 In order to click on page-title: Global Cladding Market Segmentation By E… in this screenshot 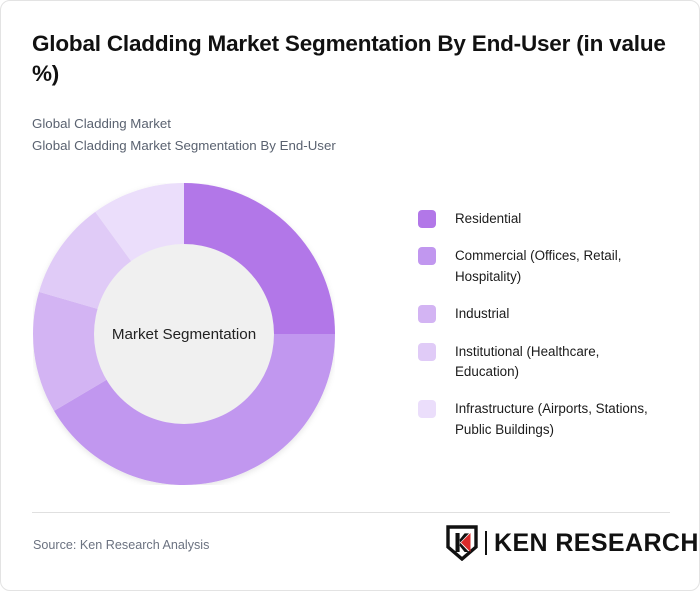, I will do `click(349, 58)`.